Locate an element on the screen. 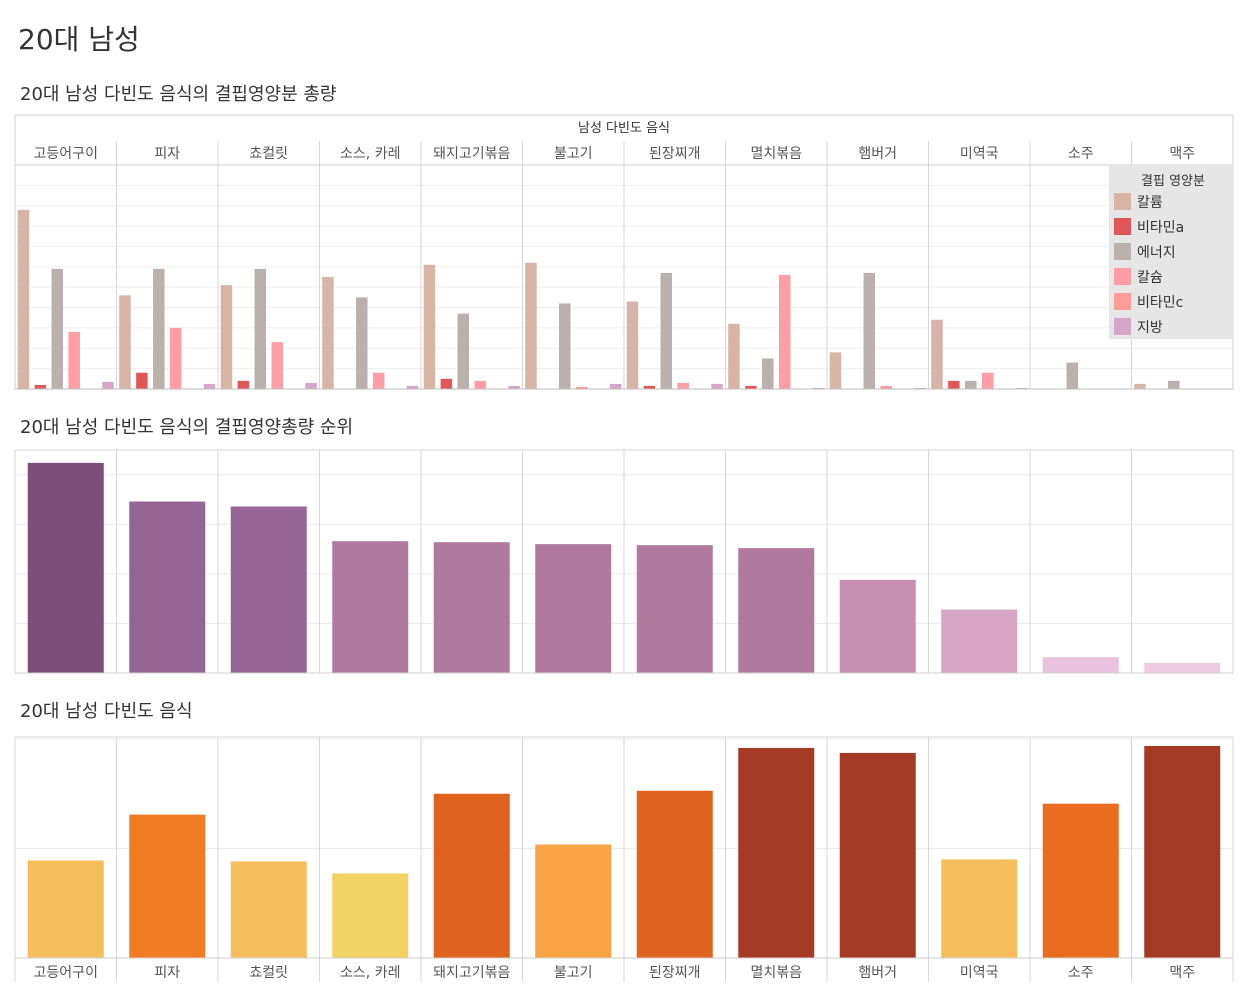 Image resolution: width=1250 pixels, height=1000 pixels. chart1-legend-label: 지방 is located at coordinates (1150, 328).